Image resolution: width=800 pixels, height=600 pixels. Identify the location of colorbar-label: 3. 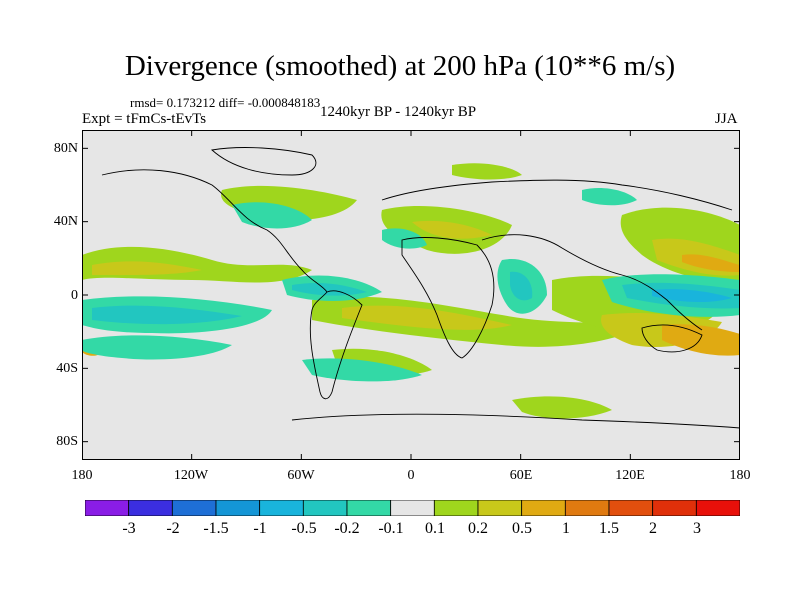
(697, 528).